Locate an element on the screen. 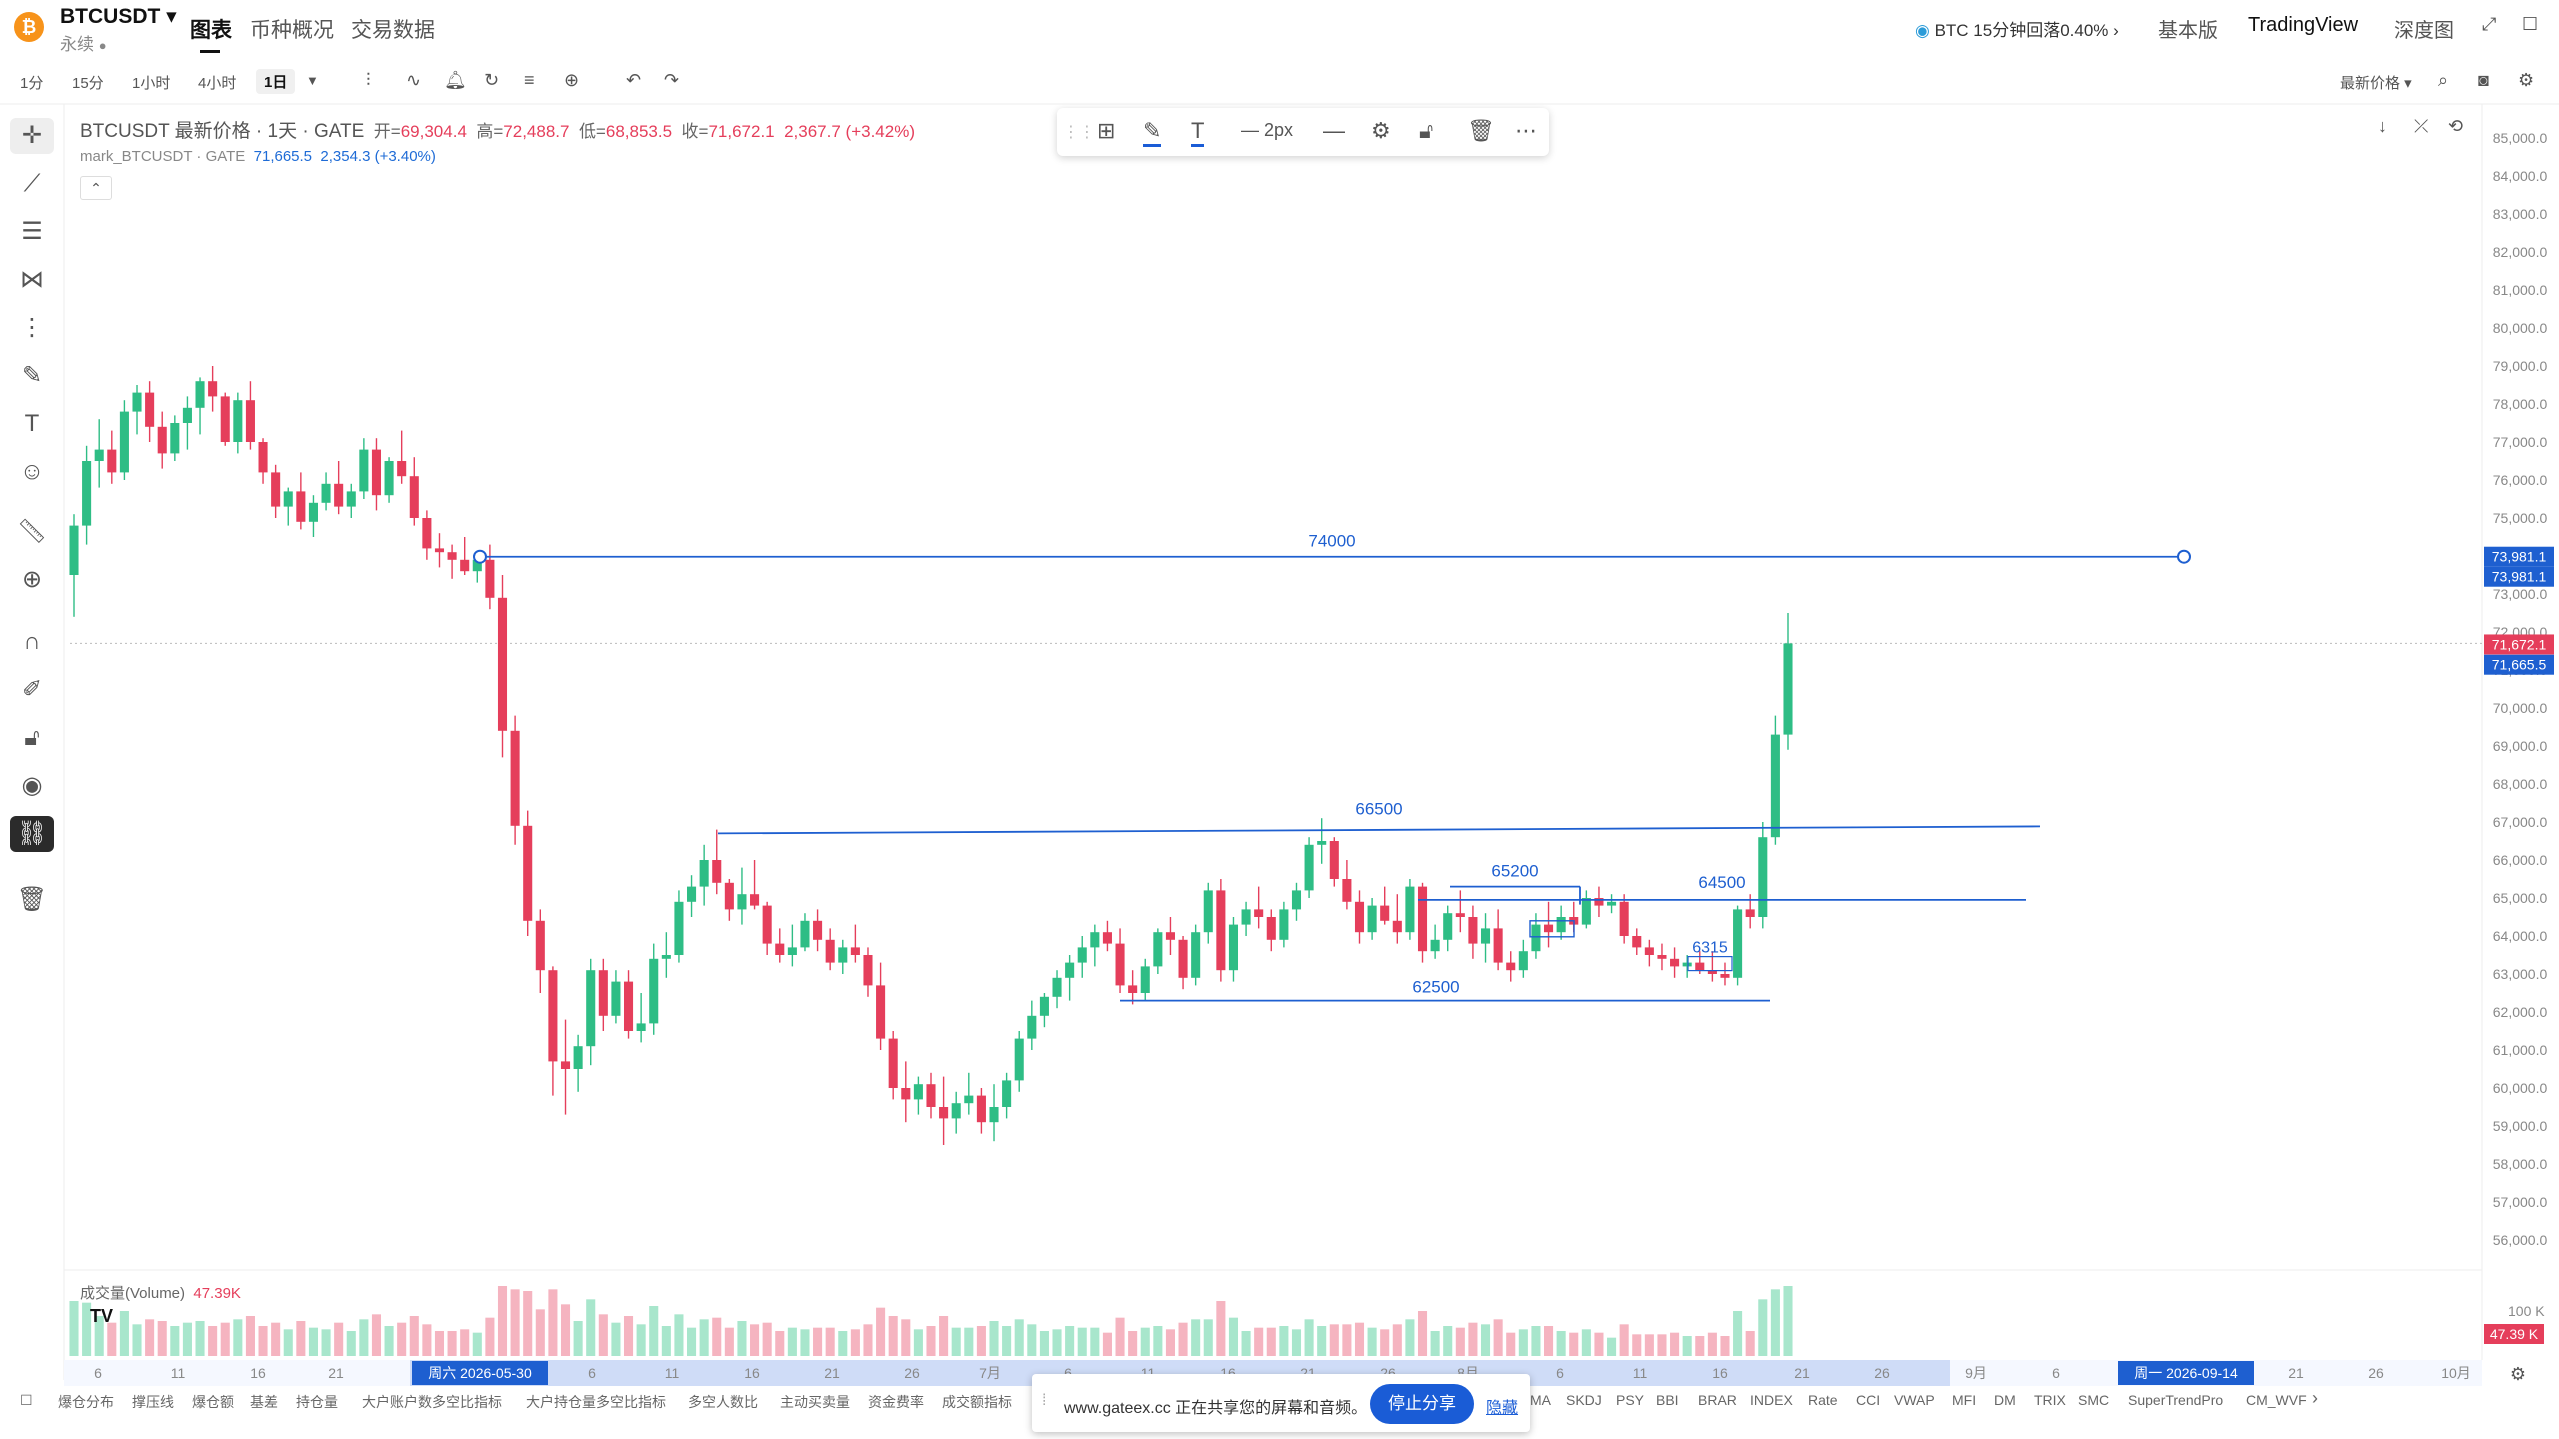 This screenshot has width=2559, height=1439. stop-sharing-button: 停止分享 is located at coordinates (1422, 1404).